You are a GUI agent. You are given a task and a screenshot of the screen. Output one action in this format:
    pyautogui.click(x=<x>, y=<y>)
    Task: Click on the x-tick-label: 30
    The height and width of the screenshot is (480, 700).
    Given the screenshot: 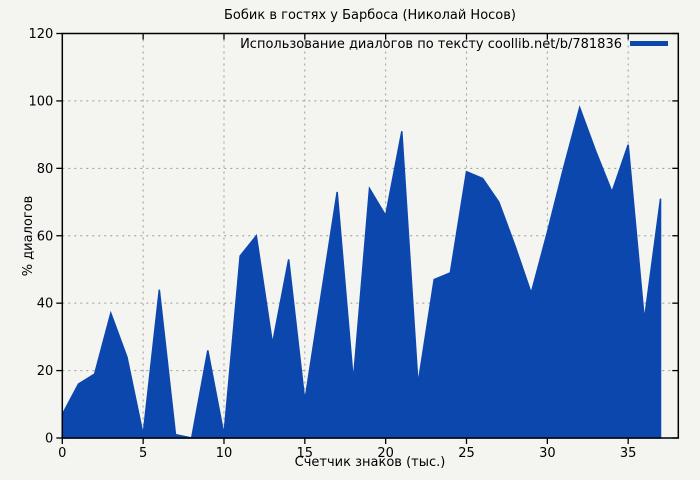 What is the action you would take?
    pyautogui.click(x=547, y=453)
    